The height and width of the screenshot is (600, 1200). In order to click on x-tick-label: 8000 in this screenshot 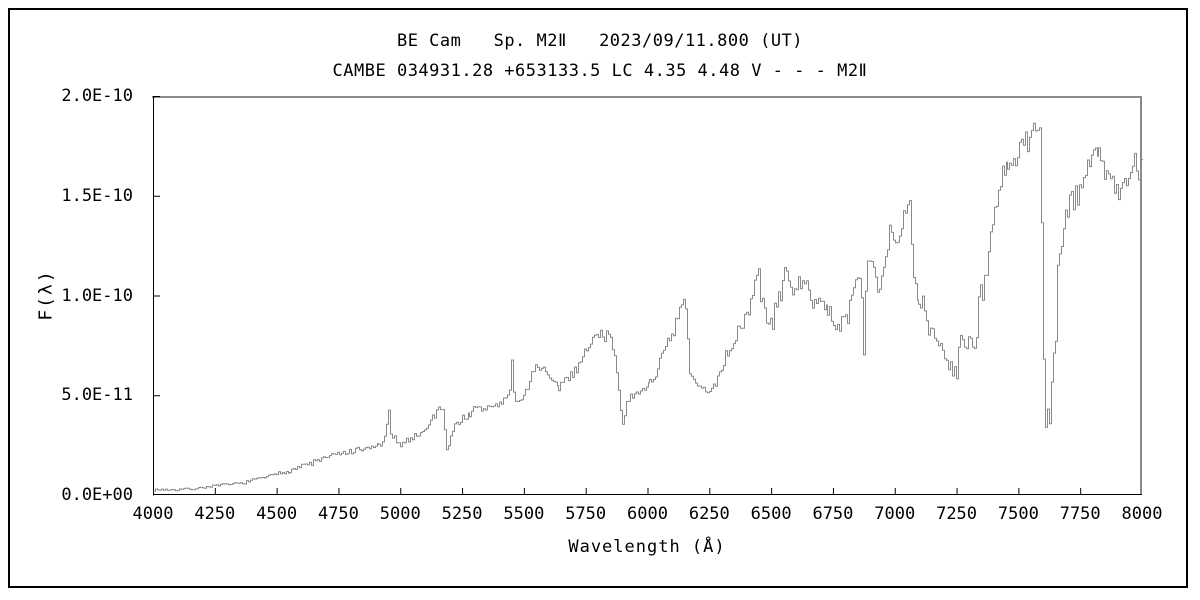, I will do `click(1142, 514)`.